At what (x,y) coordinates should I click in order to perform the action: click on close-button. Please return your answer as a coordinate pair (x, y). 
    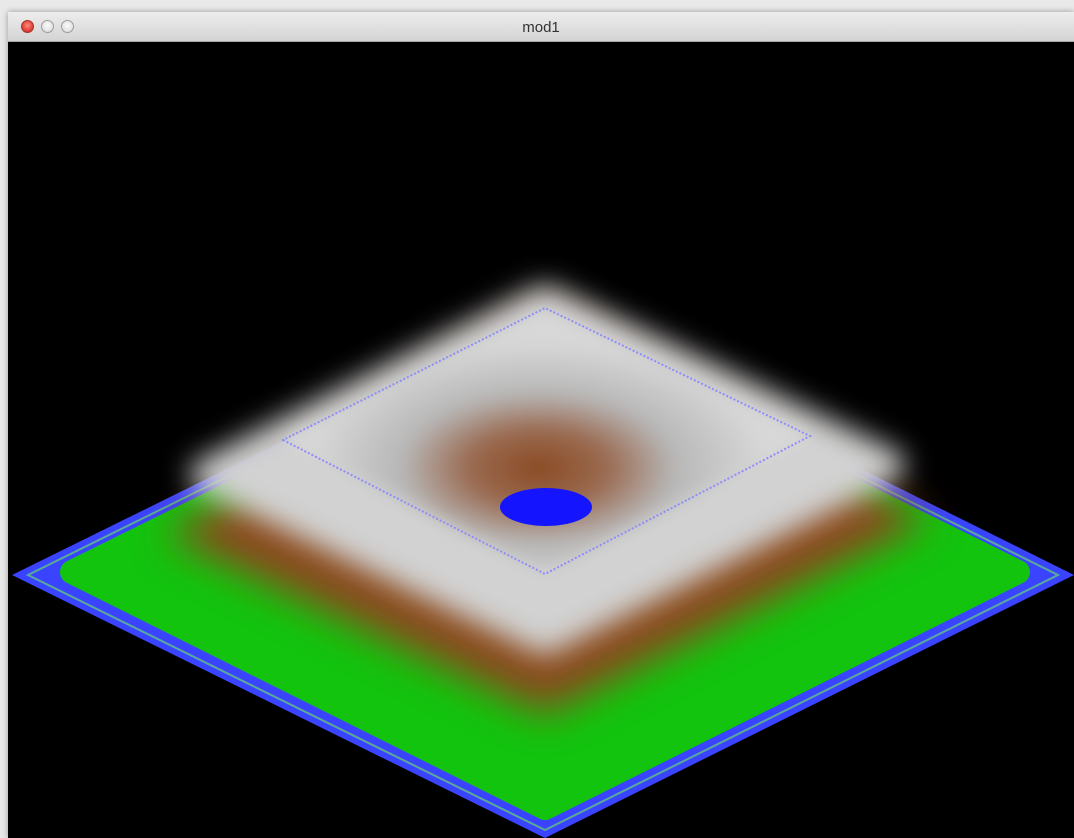
    Looking at the image, I should click on (27, 26).